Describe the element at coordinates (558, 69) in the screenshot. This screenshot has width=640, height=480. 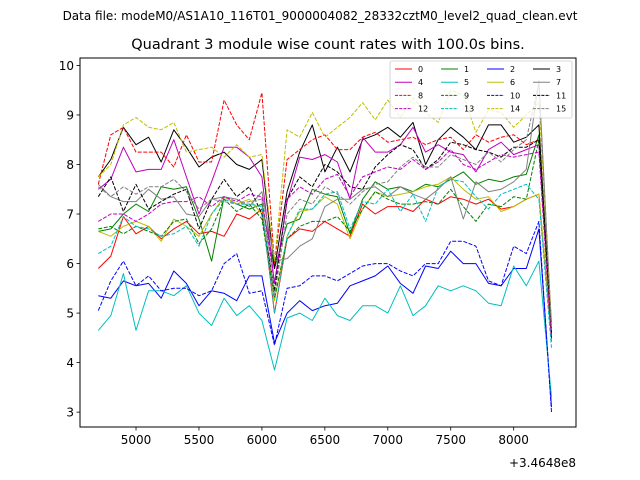
I see `legend-label-3: 3` at that location.